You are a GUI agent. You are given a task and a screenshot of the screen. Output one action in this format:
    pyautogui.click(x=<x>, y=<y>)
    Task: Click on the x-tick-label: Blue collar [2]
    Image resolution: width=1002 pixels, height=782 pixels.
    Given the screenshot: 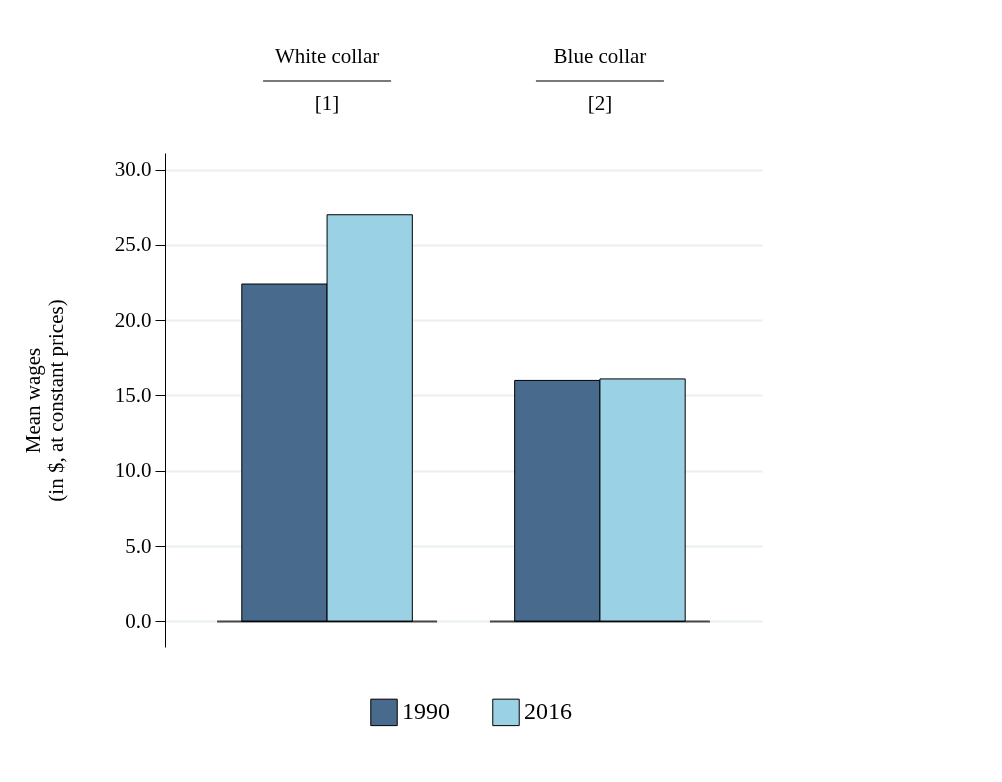 What is the action you would take?
    pyautogui.click(x=600, y=79)
    